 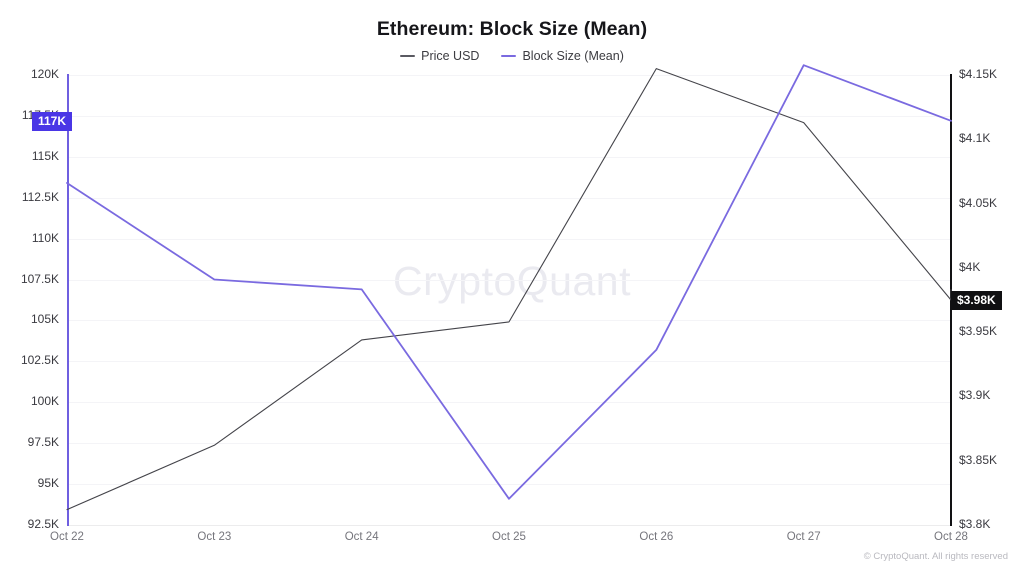 I want to click on right-axis-tick-label: $3.85K, so click(x=978, y=459).